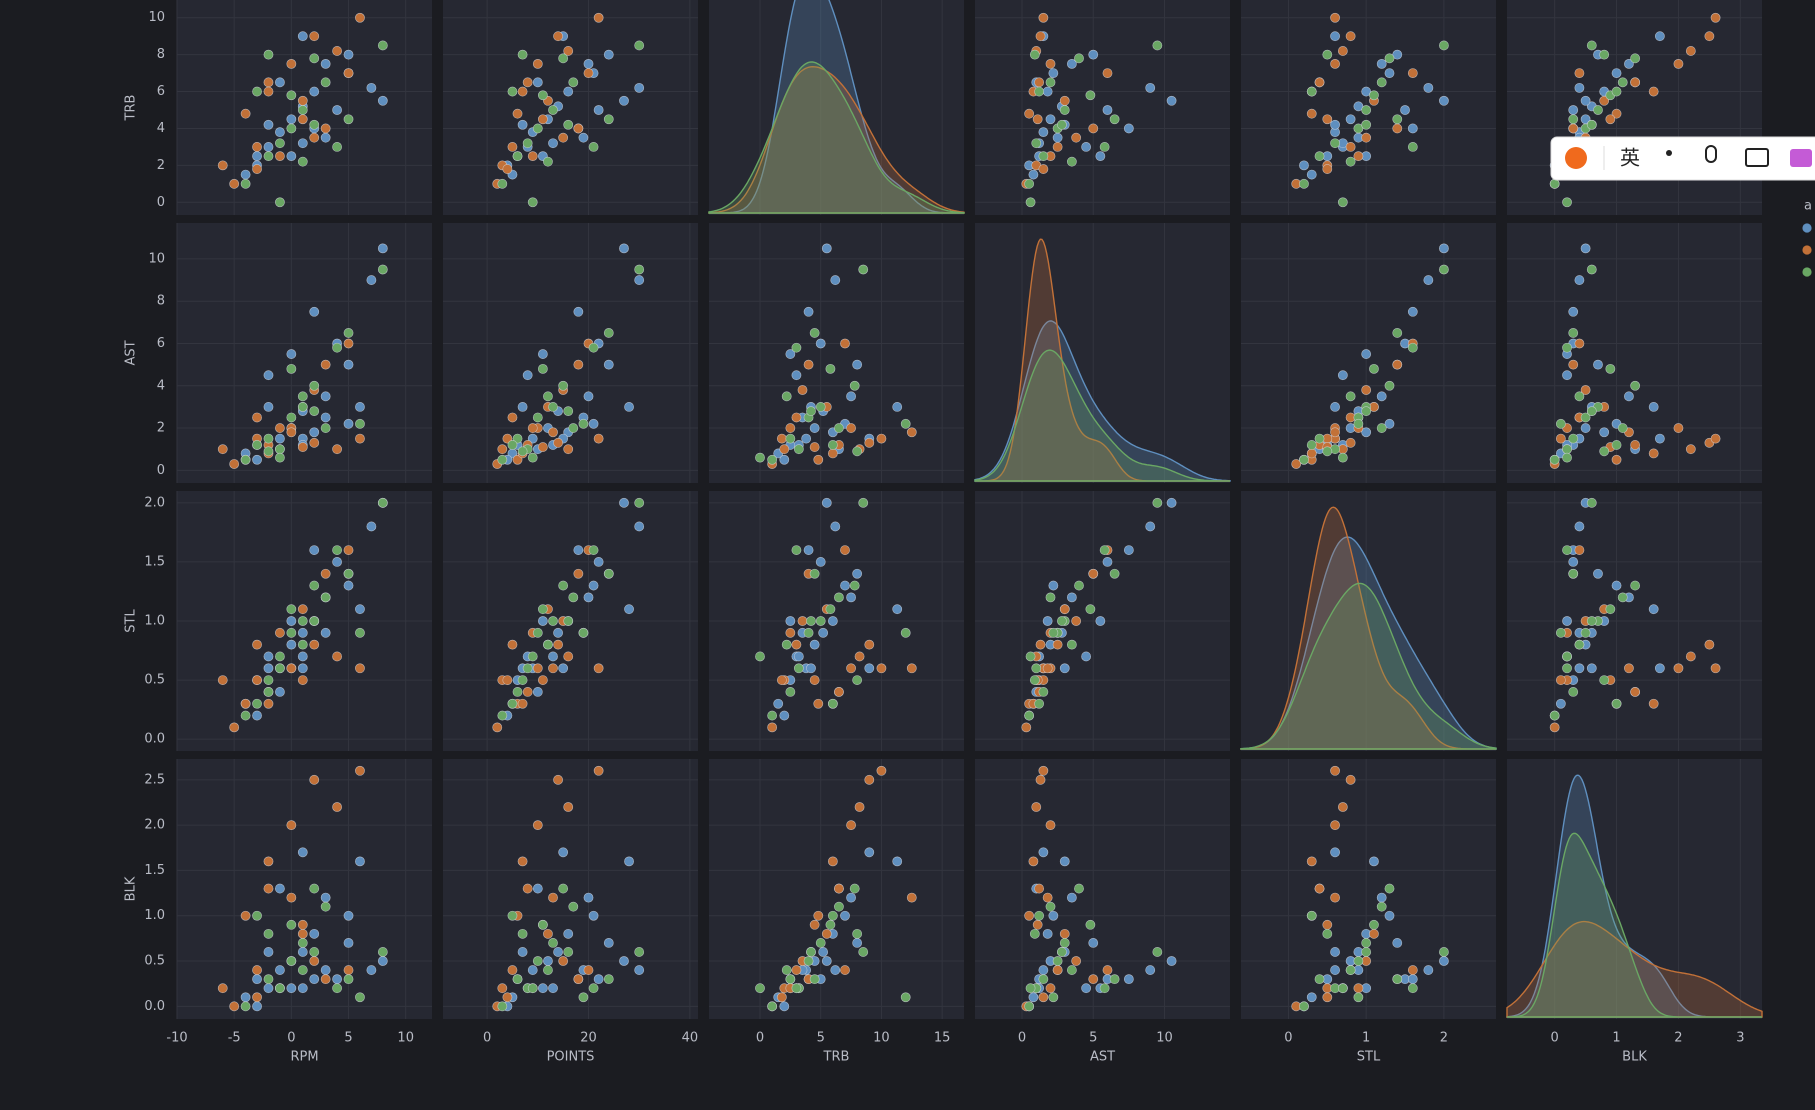 The image size is (1815, 1110). I want to click on y-tick-label: 0.5, so click(154, 680).